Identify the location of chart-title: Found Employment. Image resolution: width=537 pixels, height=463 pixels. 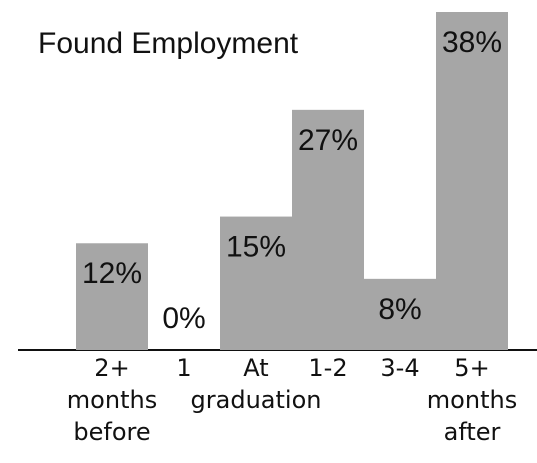
(168, 43).